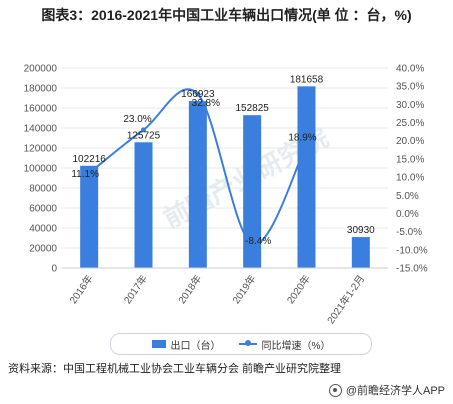 The image size is (453, 404). What do you see at coordinates (395, 391) in the screenshot?
I see `brand-text: @前瞻经济学人APP` at bounding box center [395, 391].